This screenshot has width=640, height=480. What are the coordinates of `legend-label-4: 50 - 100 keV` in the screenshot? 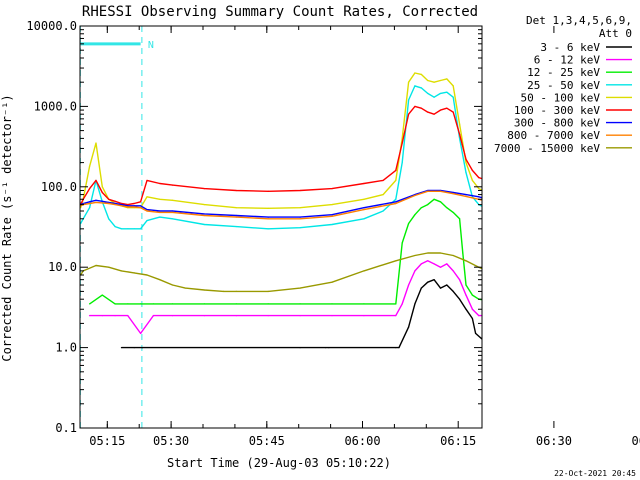 It's located at (561, 97).